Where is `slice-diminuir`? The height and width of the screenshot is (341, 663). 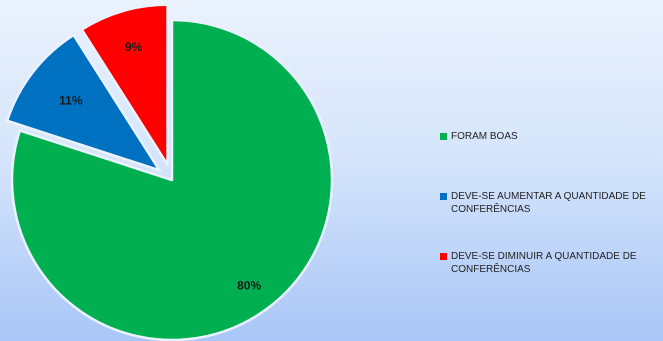
slice-diminuir is located at coordinates (124, 84).